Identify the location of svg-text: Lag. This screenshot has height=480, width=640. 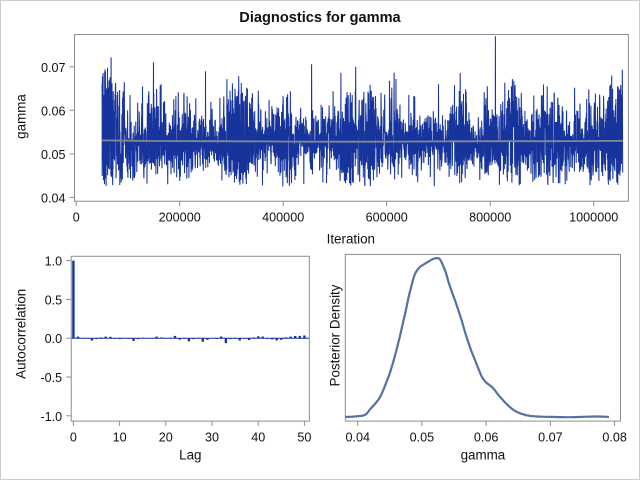
(190, 455).